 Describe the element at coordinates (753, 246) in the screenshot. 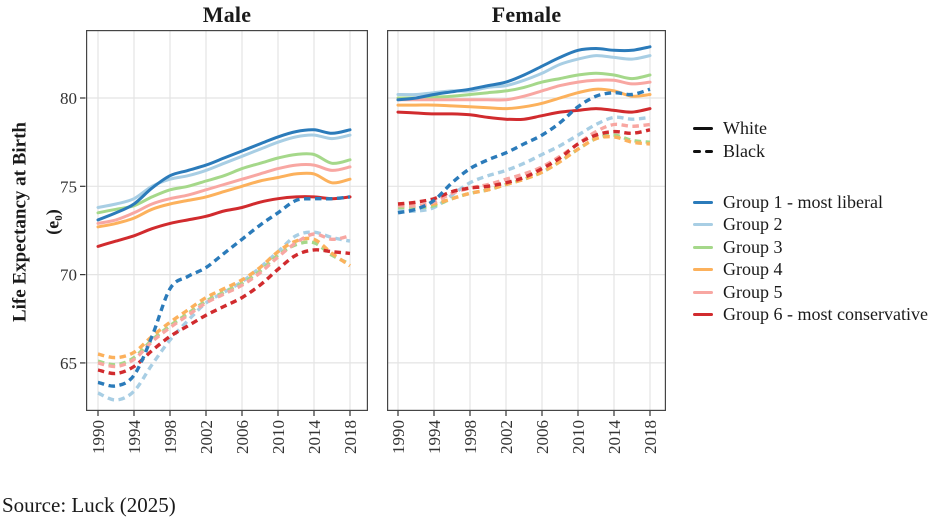

I see `legend-group-label: Group 3` at that location.